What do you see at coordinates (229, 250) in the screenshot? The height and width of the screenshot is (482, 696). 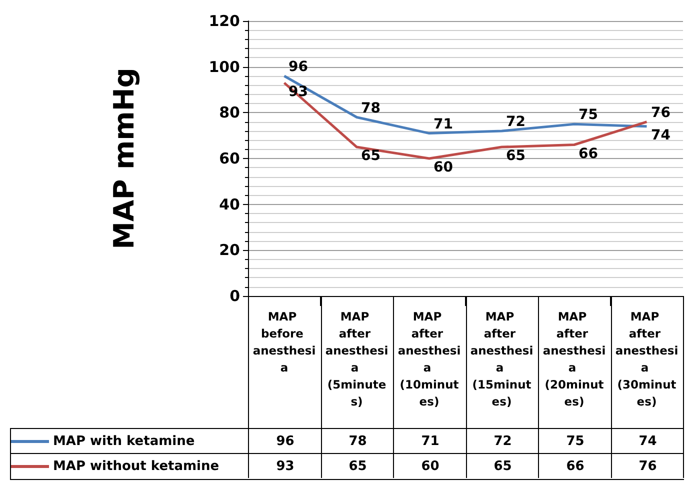 I see `y-tick-label: 20` at bounding box center [229, 250].